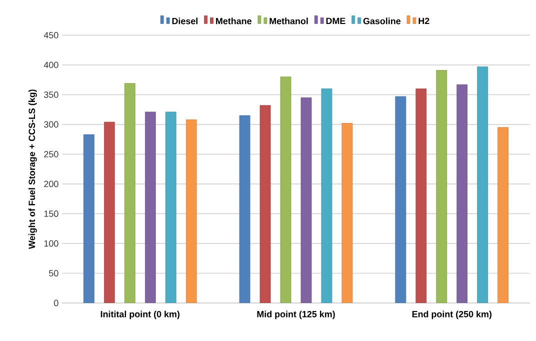  I want to click on y-tick-label: 50, so click(53, 273).